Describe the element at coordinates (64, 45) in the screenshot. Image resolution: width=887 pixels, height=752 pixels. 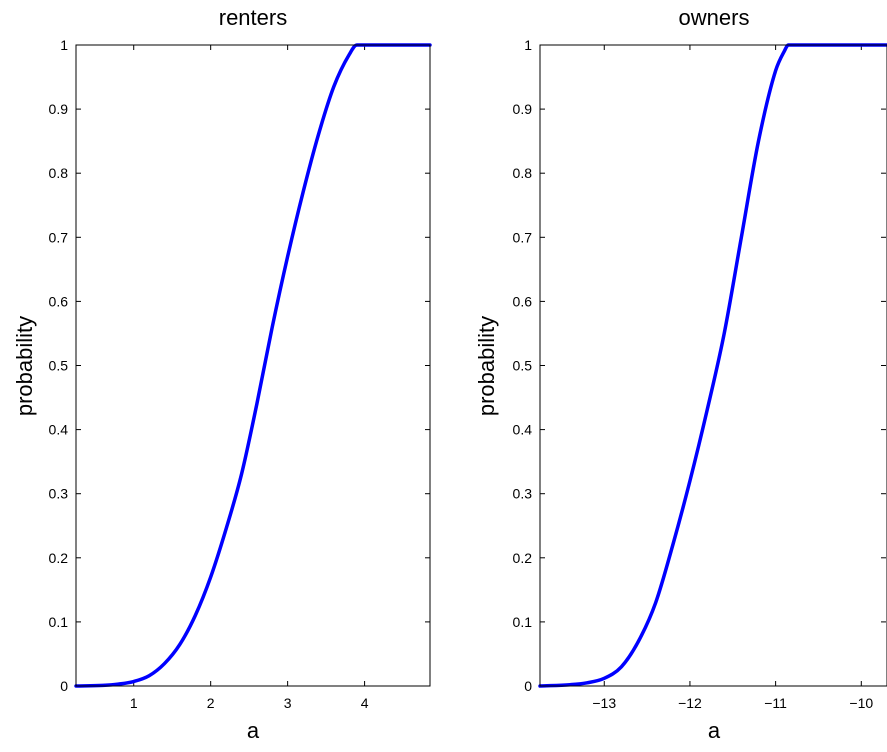
I see `renters-y-tick-label: 1` at that location.